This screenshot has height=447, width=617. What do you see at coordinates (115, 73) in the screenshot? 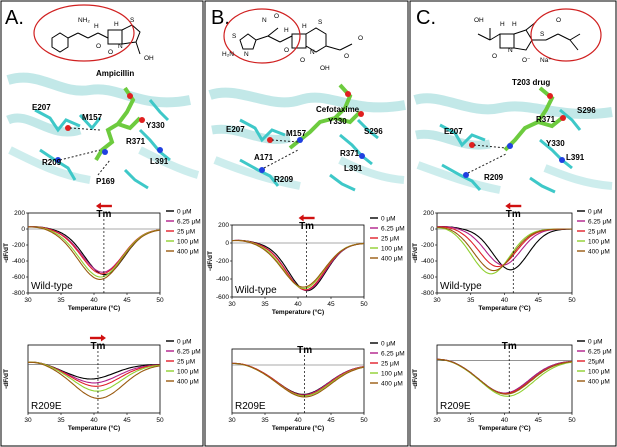
I see `drug-label-a: Ampicillin` at bounding box center [115, 73].